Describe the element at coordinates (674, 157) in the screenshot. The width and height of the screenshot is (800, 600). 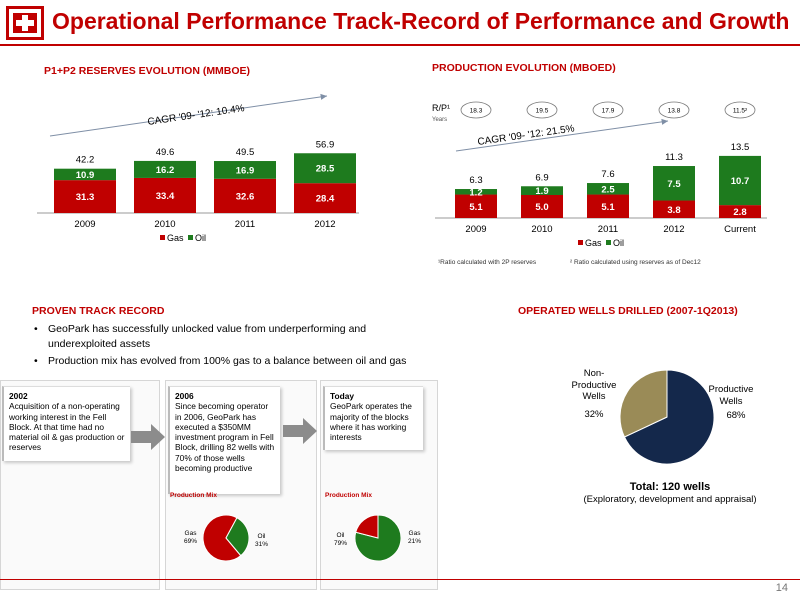
I see `data-label-total: 11.3` at that location.